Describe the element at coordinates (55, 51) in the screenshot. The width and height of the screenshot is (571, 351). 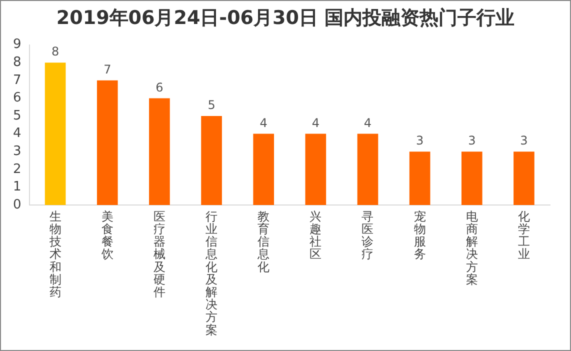
I see `data-label: 8` at that location.